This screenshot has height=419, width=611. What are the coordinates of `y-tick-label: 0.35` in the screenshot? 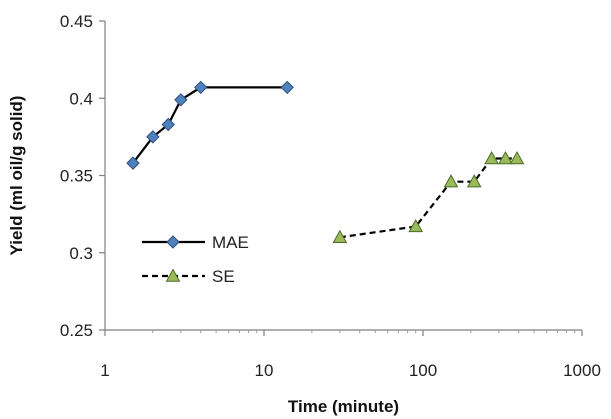 It's located at (76, 176).